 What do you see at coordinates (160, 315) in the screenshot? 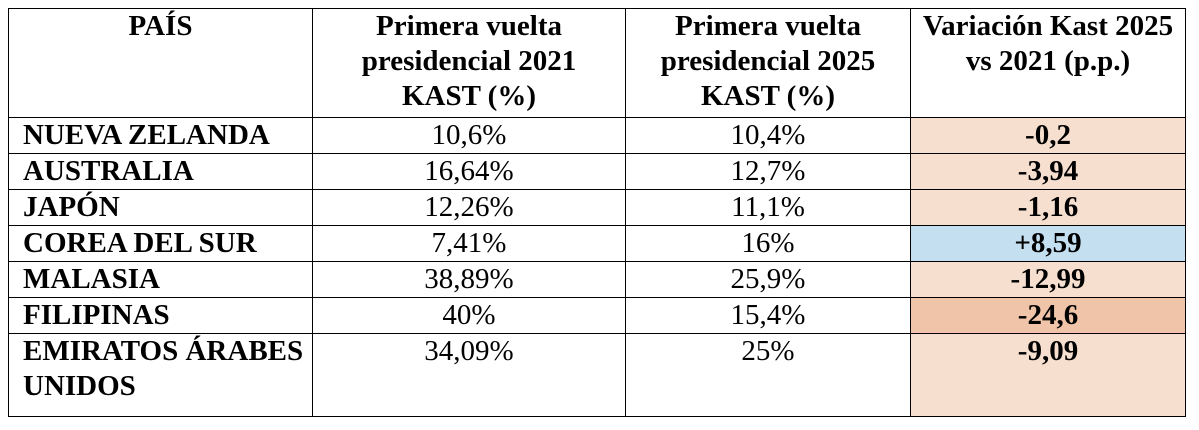
I see `country-cell: FILIPINAS` at bounding box center [160, 315].